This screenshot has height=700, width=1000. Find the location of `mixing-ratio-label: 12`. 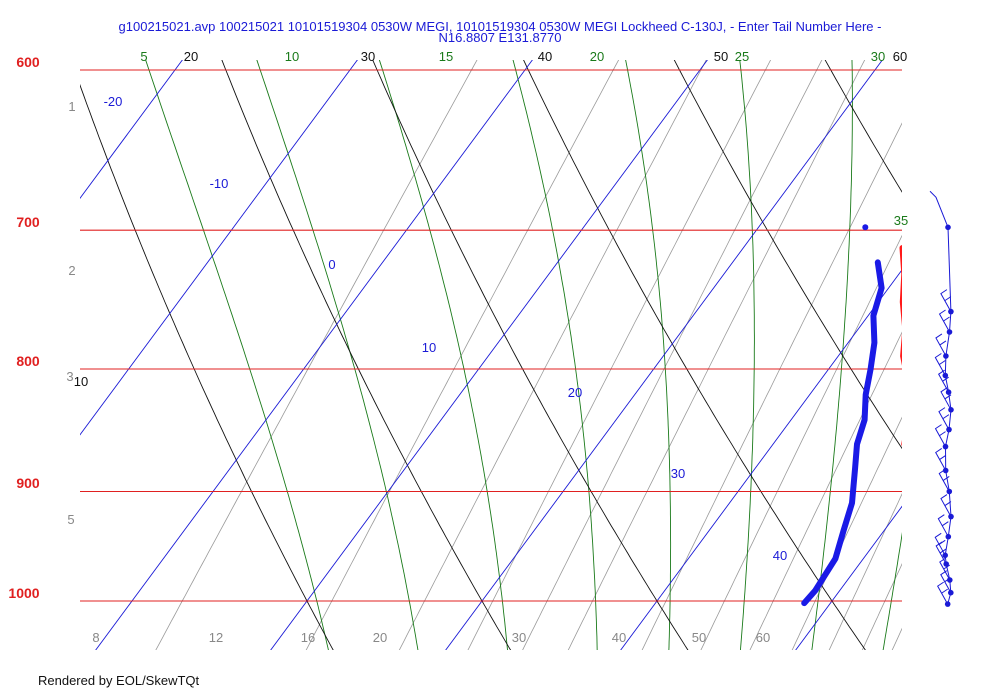

mixing-ratio-label: 12 is located at coordinates (216, 637).